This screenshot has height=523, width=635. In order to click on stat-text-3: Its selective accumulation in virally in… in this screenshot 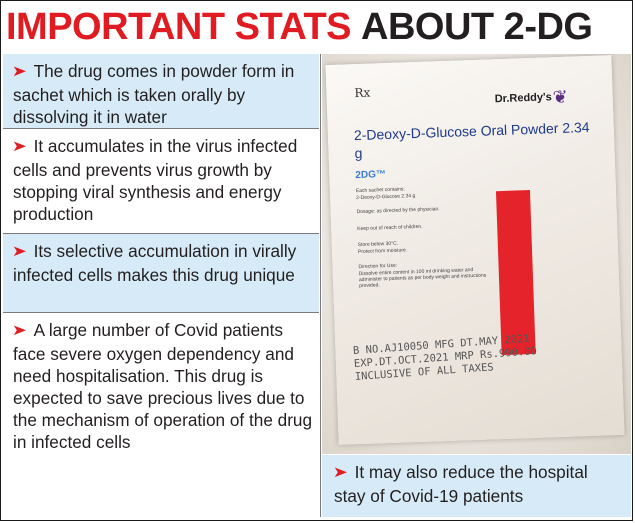, I will do `click(155, 263)`.